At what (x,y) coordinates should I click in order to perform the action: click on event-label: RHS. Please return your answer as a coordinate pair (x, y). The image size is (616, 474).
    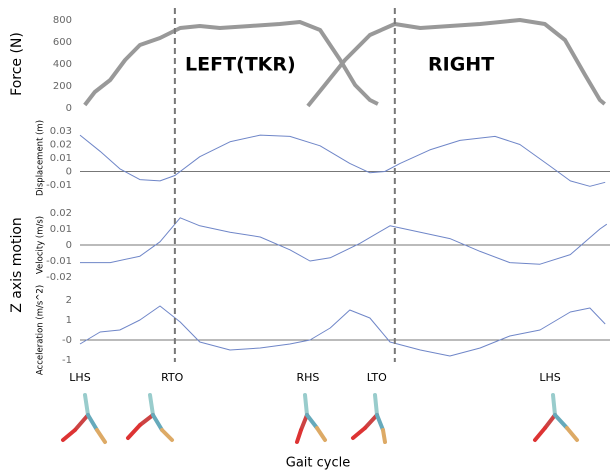
    Looking at the image, I should click on (307, 377).